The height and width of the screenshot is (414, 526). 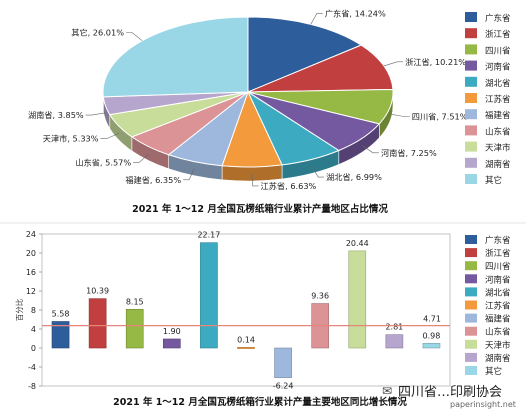 What do you see at coordinates (493, 180) in the screenshot?
I see `pie-legend-label-其它: 其它` at bounding box center [493, 180].